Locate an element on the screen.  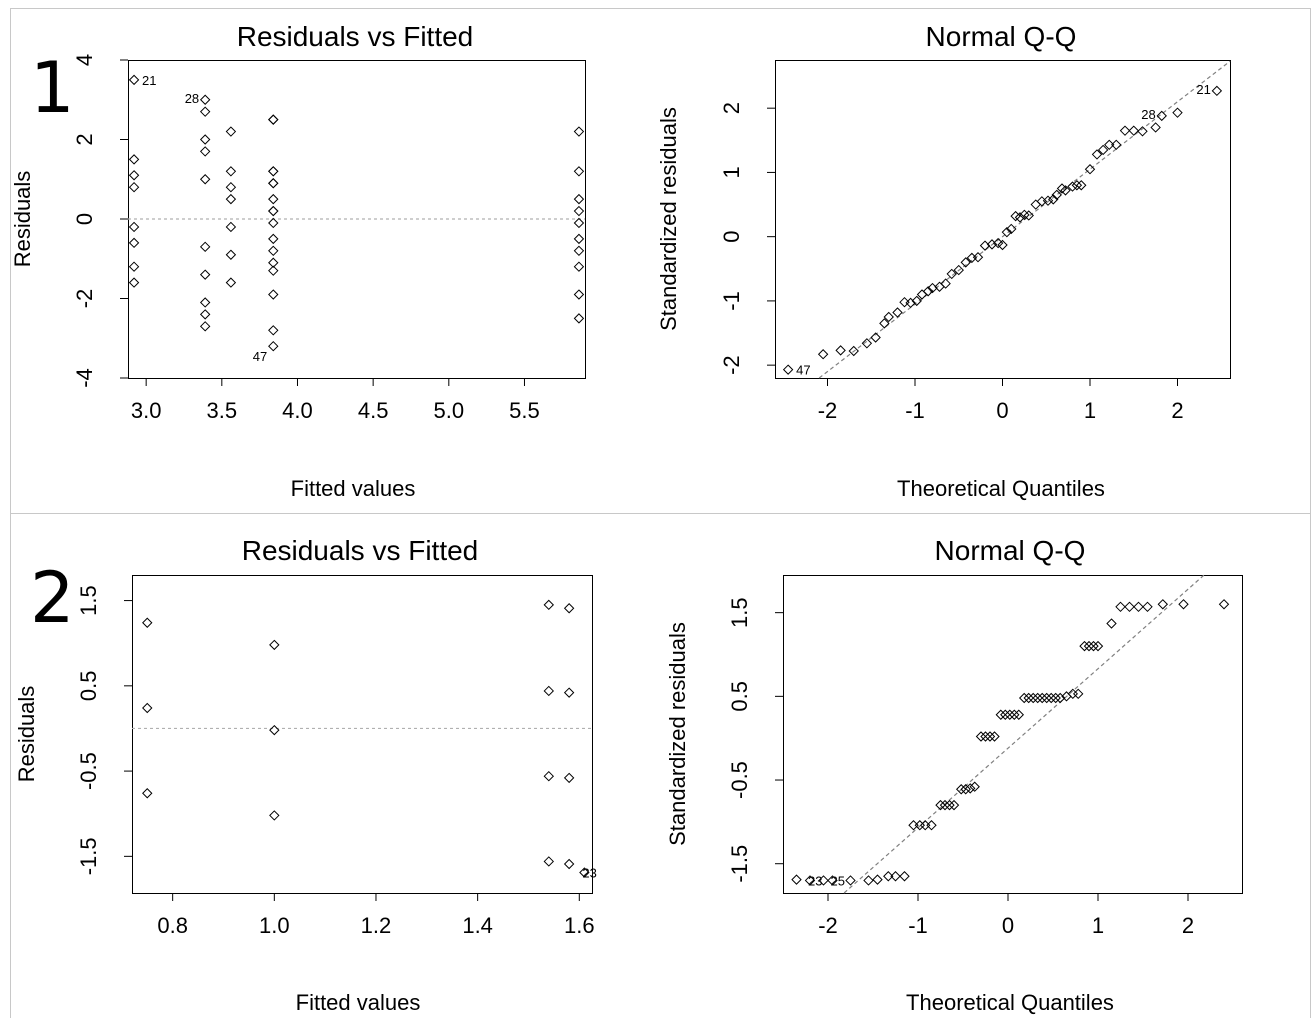
y-tick-label: 4 is located at coordinates (84, 60).